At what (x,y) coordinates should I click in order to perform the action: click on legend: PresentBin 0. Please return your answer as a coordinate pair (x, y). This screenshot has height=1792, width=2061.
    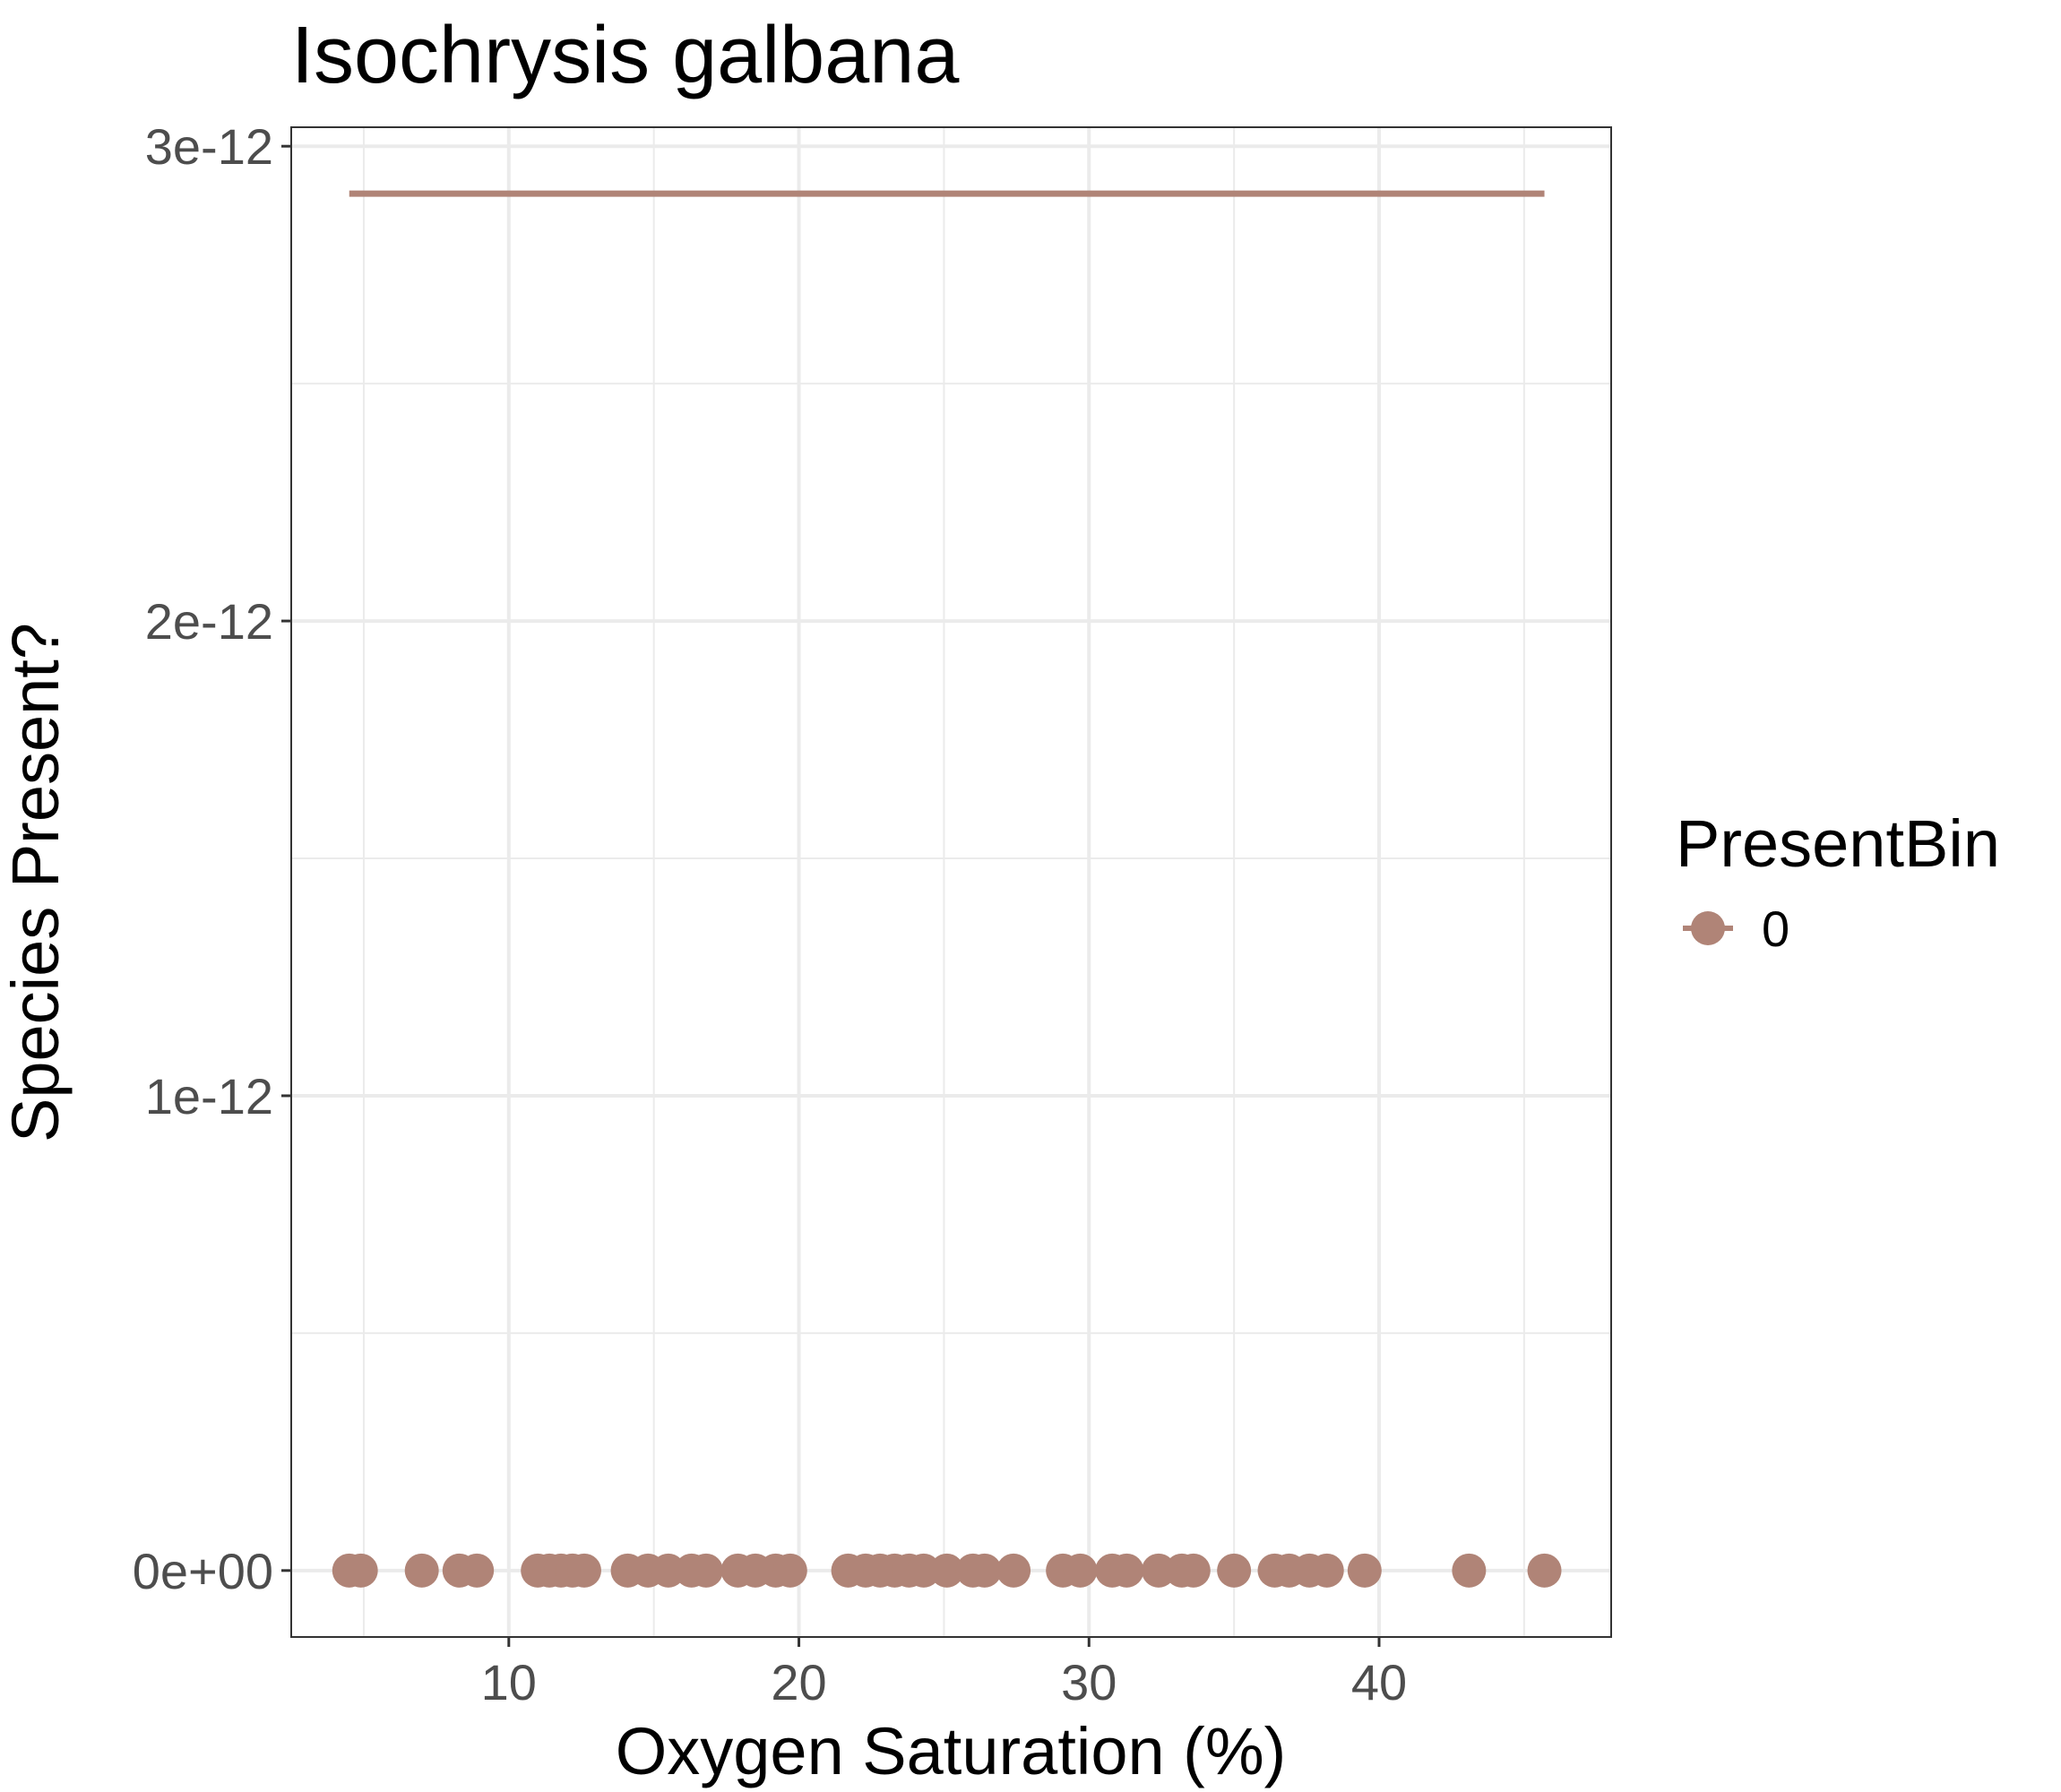
    Looking at the image, I should click on (1838, 882).